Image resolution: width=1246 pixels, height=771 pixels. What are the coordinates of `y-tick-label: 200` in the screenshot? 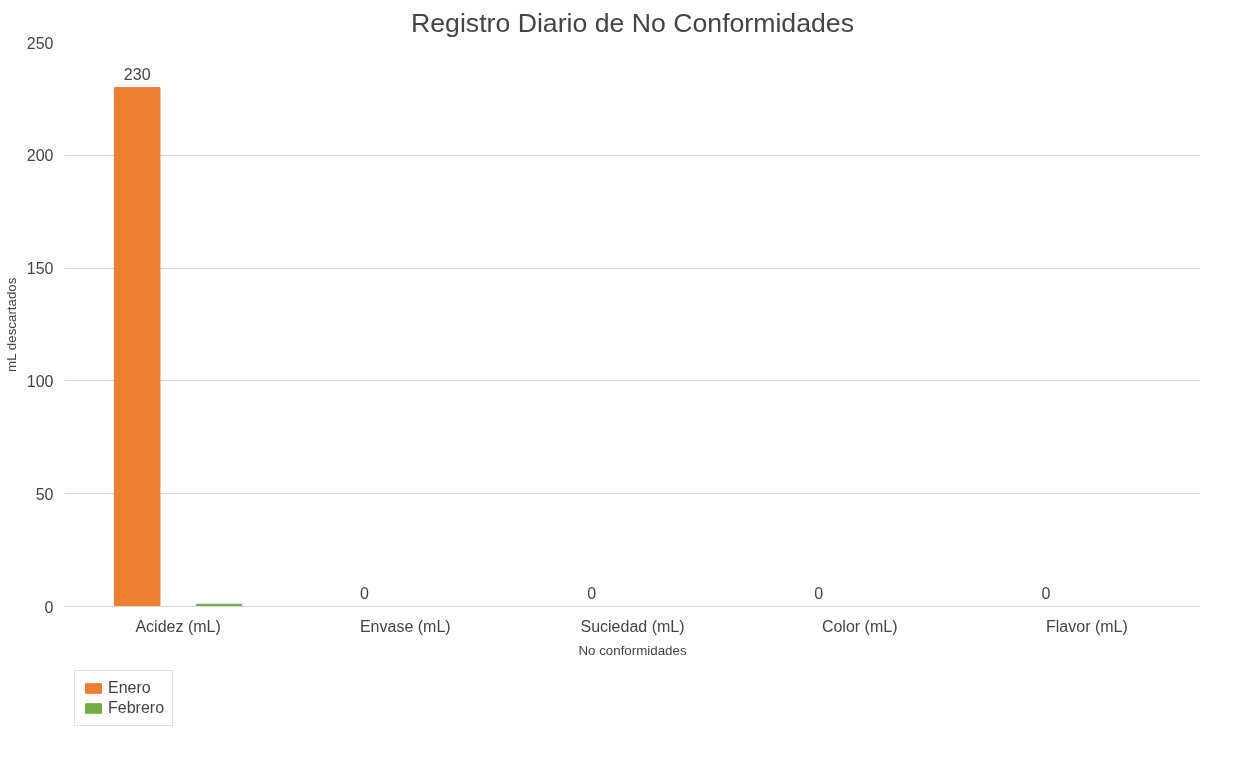 It's located at (40, 156).